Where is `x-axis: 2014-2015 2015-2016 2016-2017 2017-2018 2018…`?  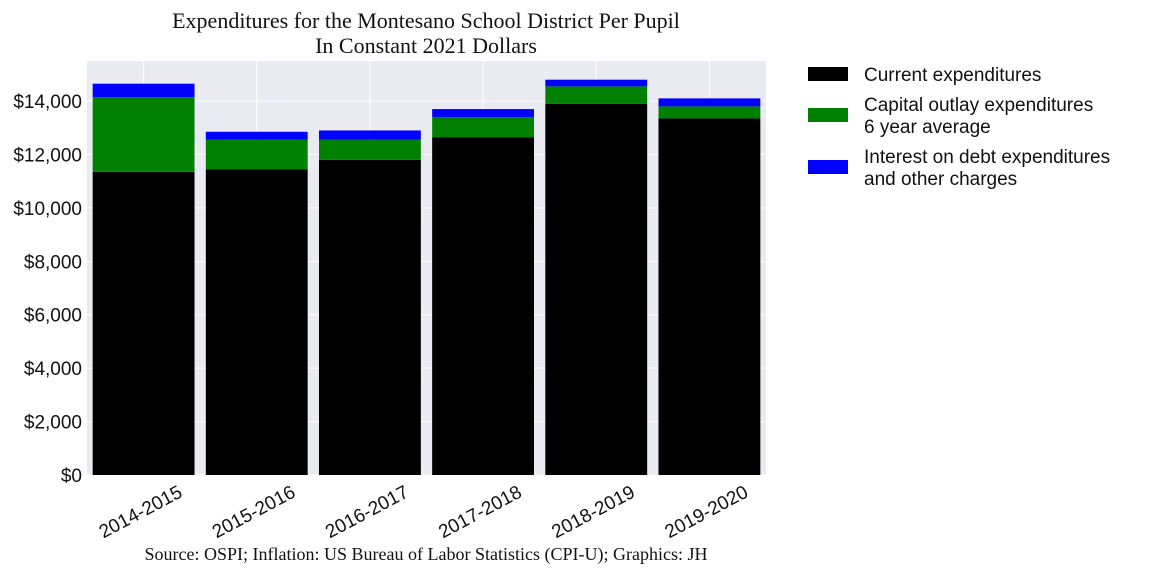 x-axis: 2014-2015 2015-2016 2016-2017 2017-2018 2018… is located at coordinates (424, 512).